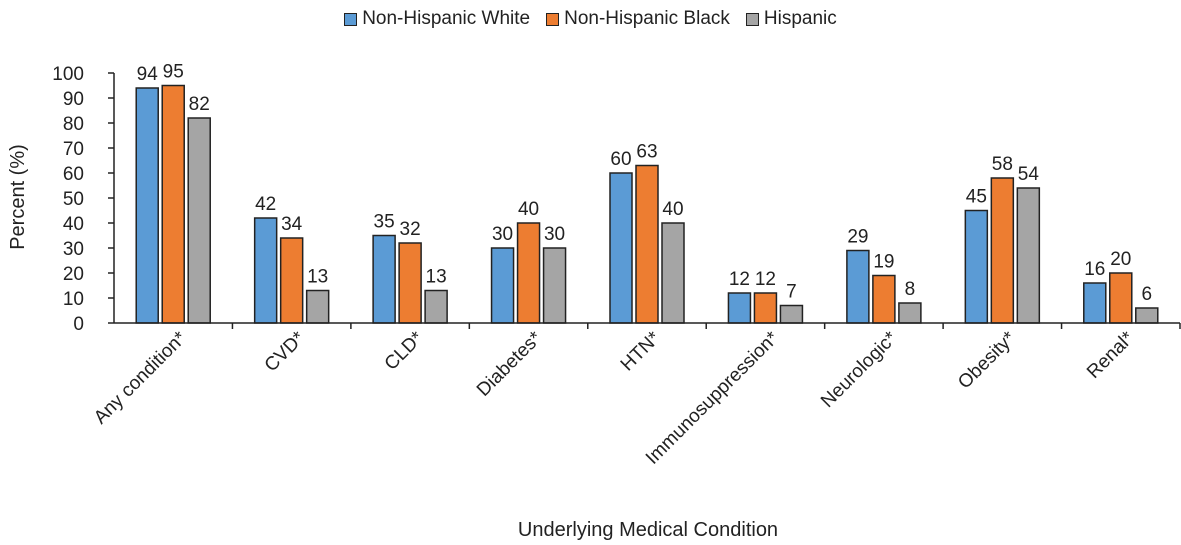 The width and height of the screenshot is (1181, 545). Describe the element at coordinates (446, 18) in the screenshot. I see `legend-label-white: Non-Hispanic White` at that location.